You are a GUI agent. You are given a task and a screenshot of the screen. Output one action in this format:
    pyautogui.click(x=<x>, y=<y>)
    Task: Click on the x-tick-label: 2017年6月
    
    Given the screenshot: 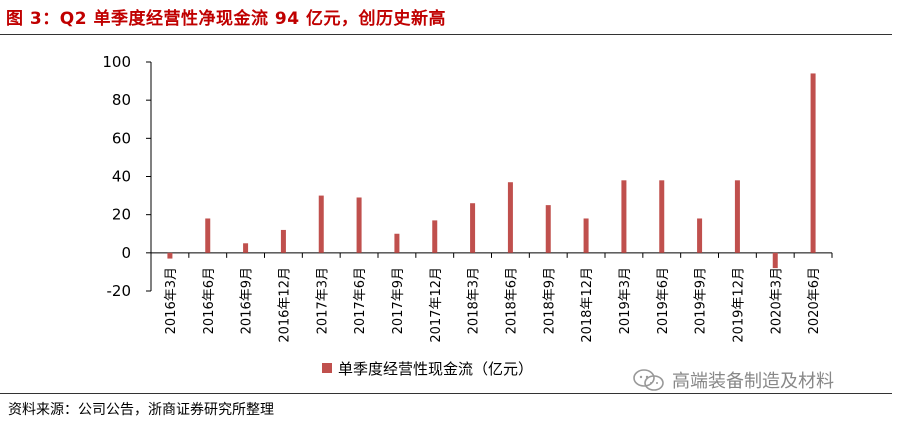 What is the action you would take?
    pyautogui.click(x=360, y=300)
    